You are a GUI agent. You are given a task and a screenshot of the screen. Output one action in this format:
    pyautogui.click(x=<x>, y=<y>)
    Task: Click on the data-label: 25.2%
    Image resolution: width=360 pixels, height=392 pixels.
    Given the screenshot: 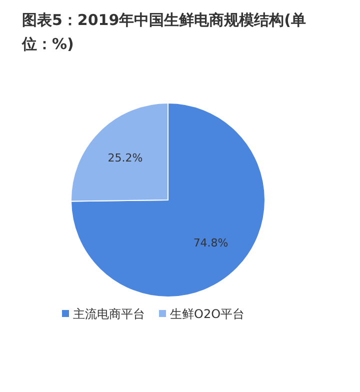 What is the action you would take?
    pyautogui.click(x=125, y=158)
    